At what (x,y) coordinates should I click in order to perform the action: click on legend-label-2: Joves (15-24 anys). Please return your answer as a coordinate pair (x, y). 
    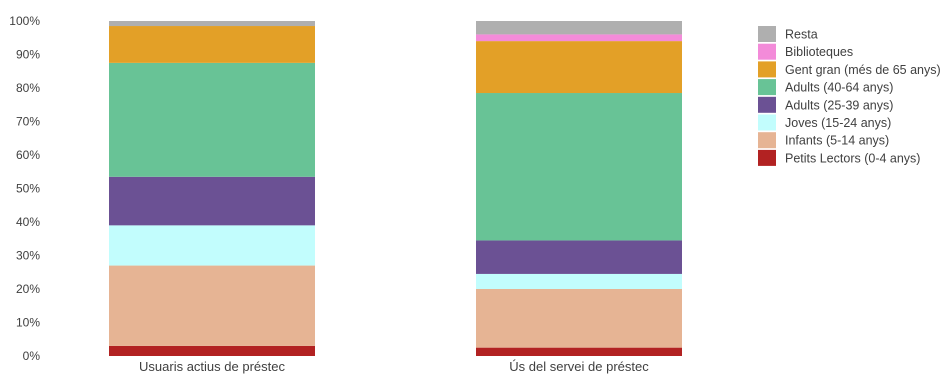
    Looking at the image, I should click on (838, 123).